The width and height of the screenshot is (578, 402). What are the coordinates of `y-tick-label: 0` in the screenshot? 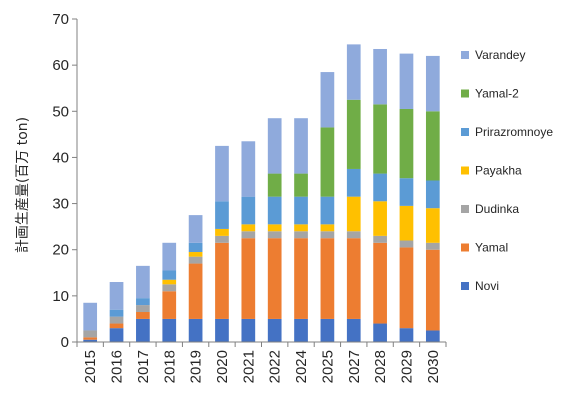 It's located at (65, 342).